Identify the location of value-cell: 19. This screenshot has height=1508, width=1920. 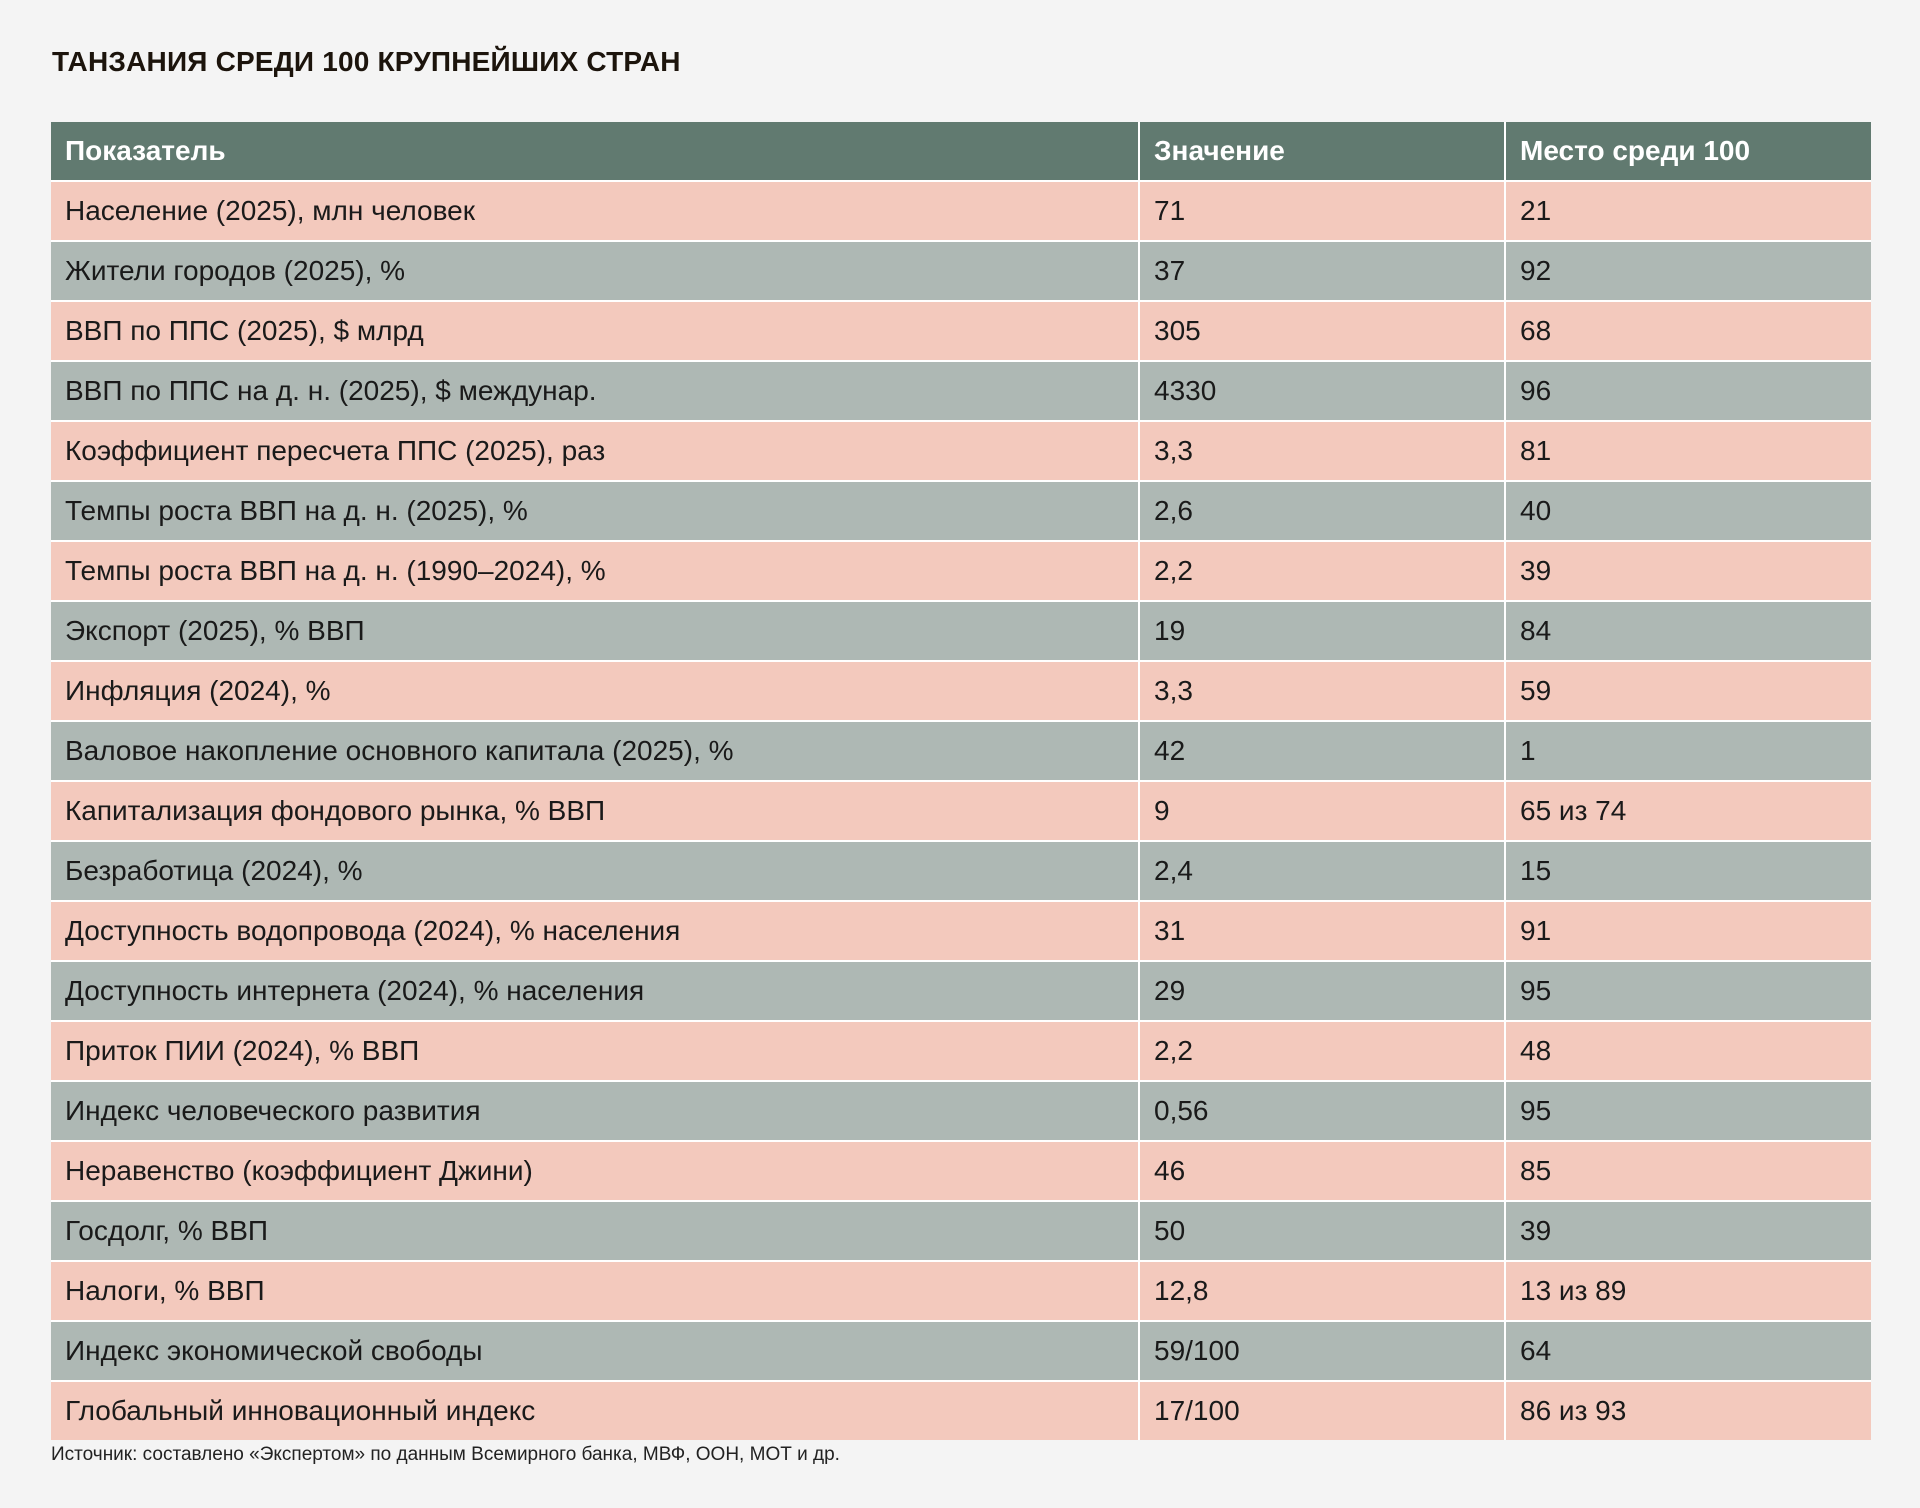
(1322, 630).